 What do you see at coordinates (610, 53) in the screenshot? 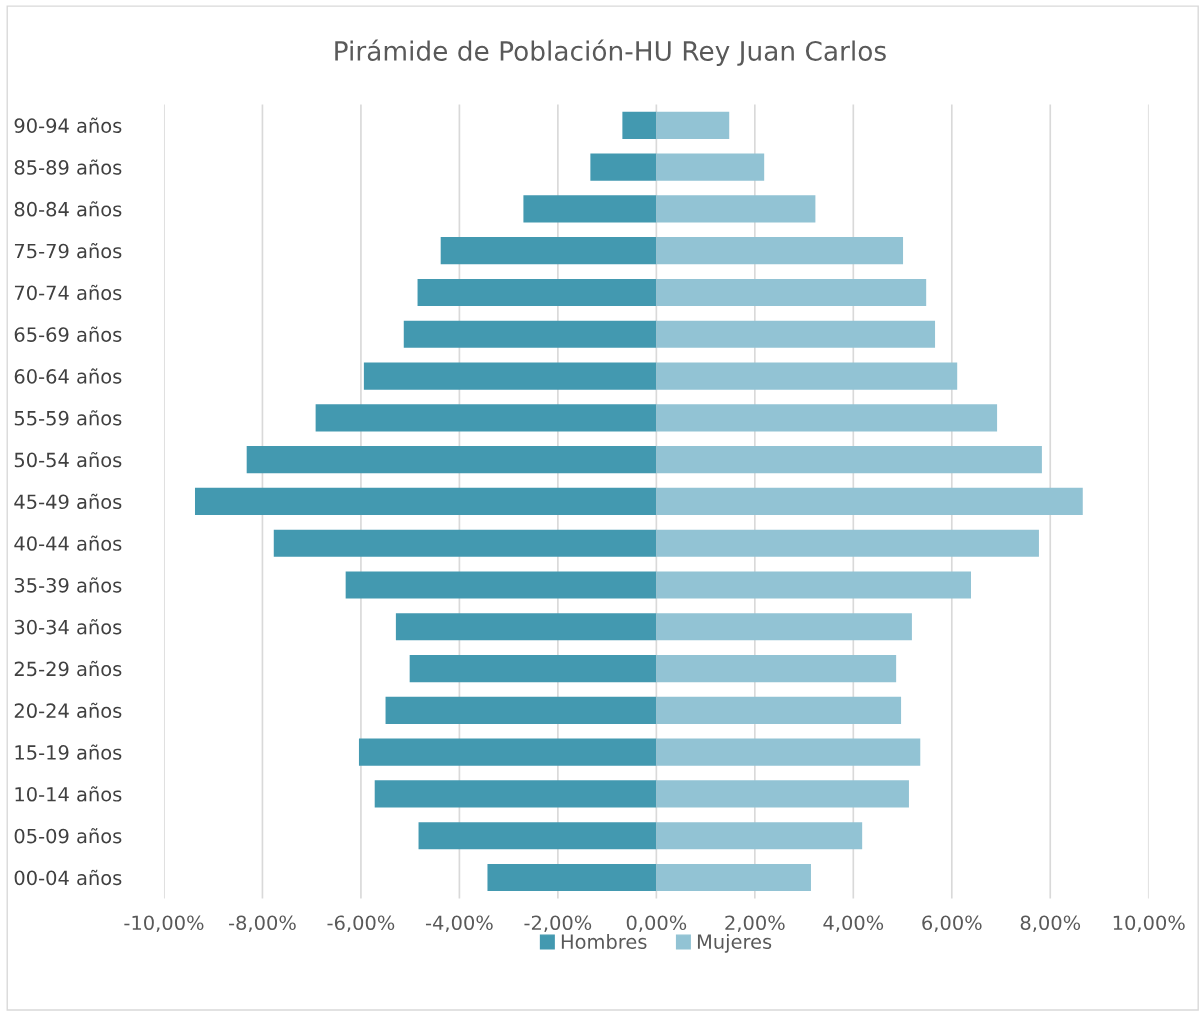
I see `chart-title: Pirámide de Población-HU Rey Juan Carlos` at bounding box center [610, 53].